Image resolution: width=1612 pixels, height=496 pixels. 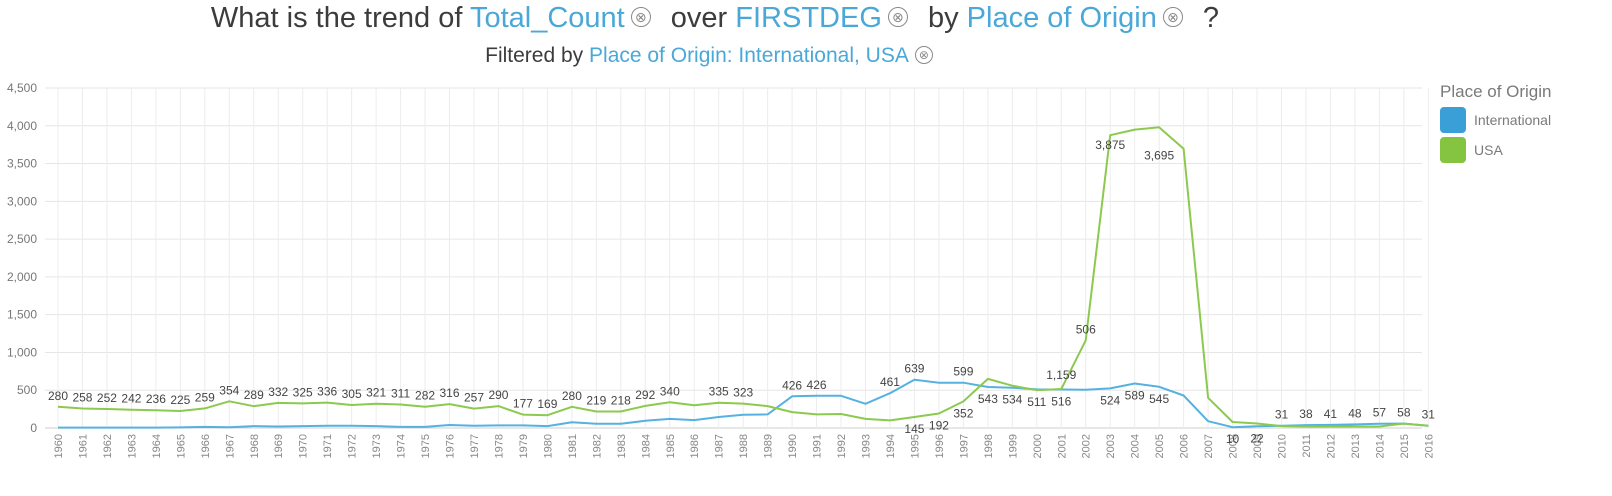 What do you see at coordinates (695, 446) in the screenshot?
I see `x-tick-label: 1986` at bounding box center [695, 446].